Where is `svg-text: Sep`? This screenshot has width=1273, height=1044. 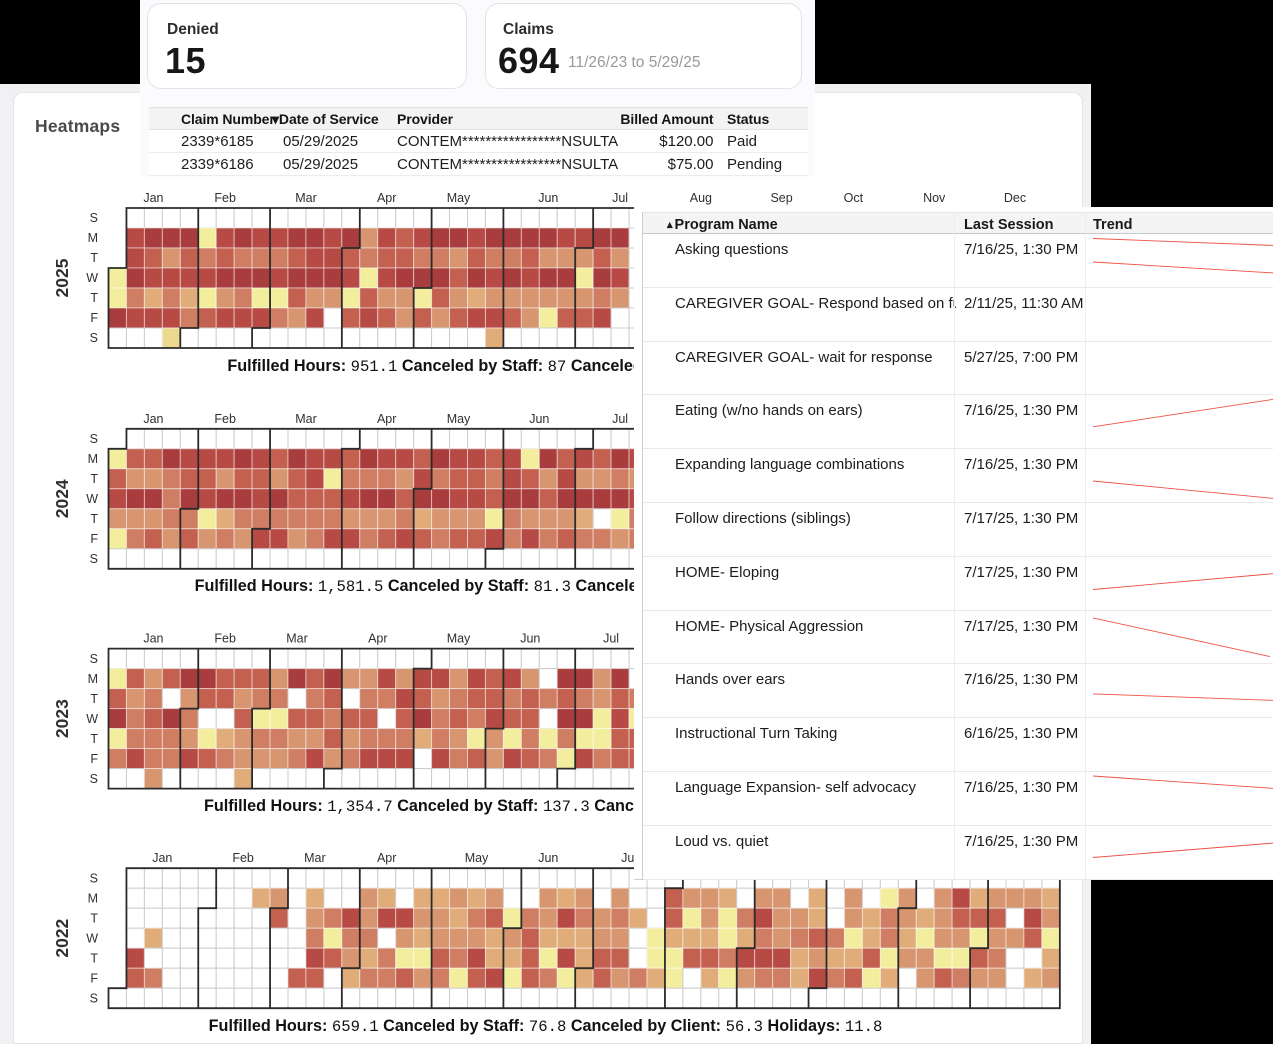 svg-text: Sep is located at coordinates (781, 198).